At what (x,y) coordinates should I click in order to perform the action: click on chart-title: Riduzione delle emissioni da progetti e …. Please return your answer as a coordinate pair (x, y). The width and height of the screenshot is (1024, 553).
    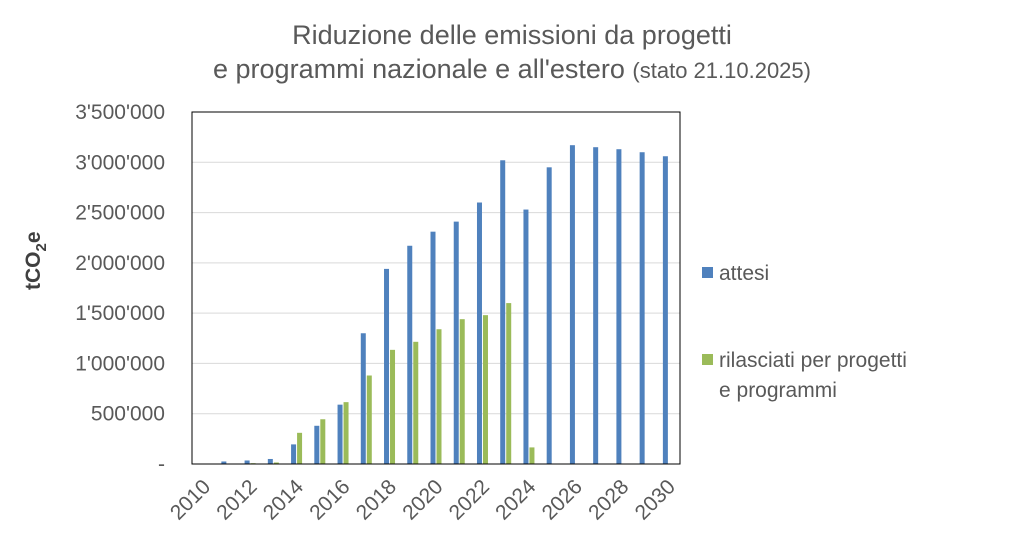
    Looking at the image, I should click on (512, 53).